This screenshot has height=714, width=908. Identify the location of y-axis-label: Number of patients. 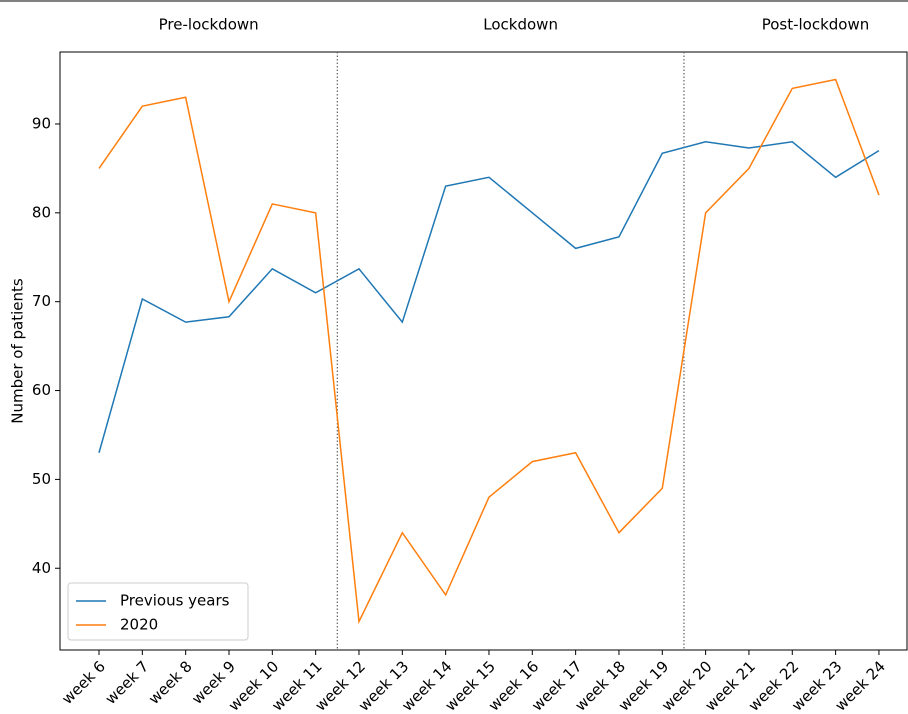
(18, 351).